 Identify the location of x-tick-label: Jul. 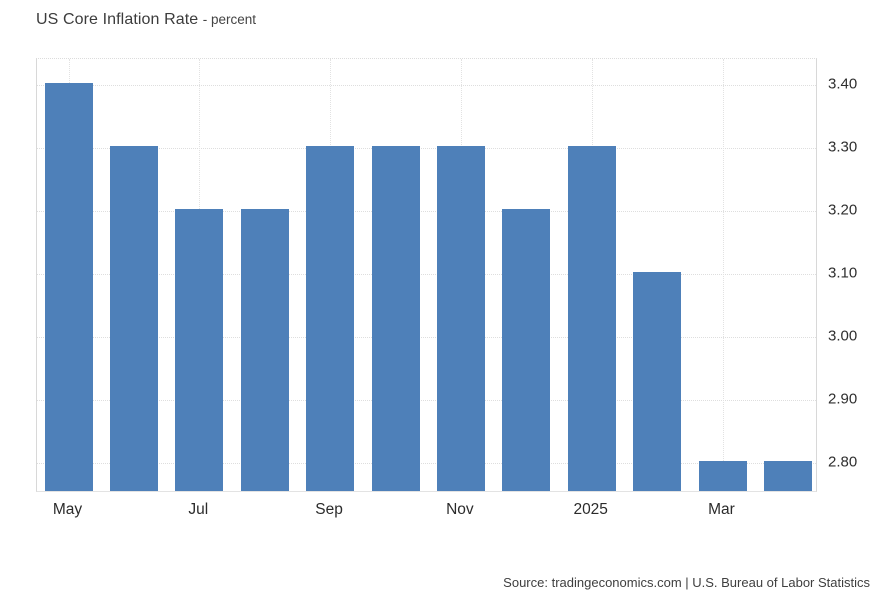
(198, 509).